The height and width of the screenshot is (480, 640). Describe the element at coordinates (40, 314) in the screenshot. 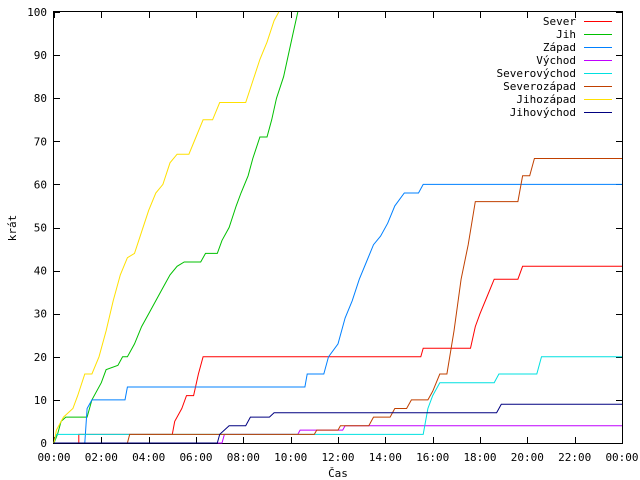

I see `y-tick-label: 30` at that location.